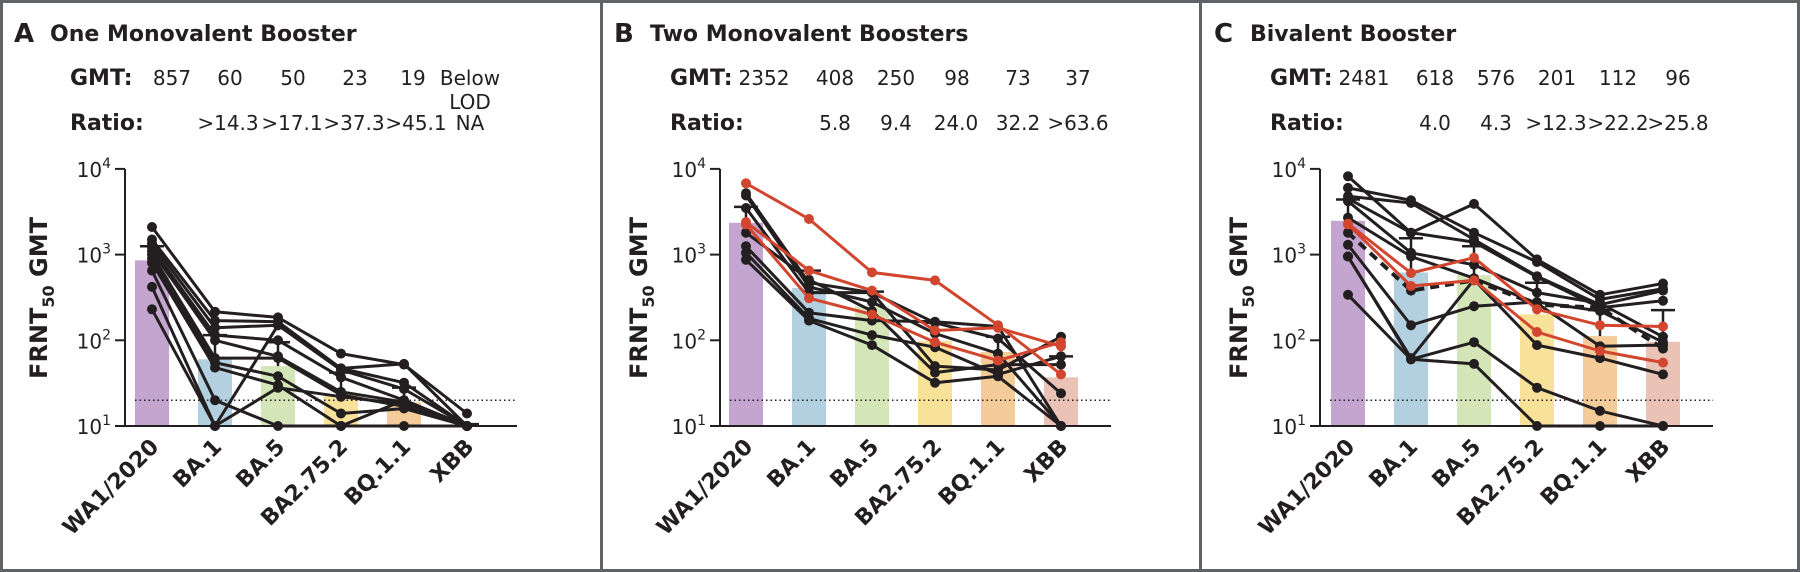  What do you see at coordinates (1677, 78) in the screenshot?
I see `gmt-value: 96` at bounding box center [1677, 78].